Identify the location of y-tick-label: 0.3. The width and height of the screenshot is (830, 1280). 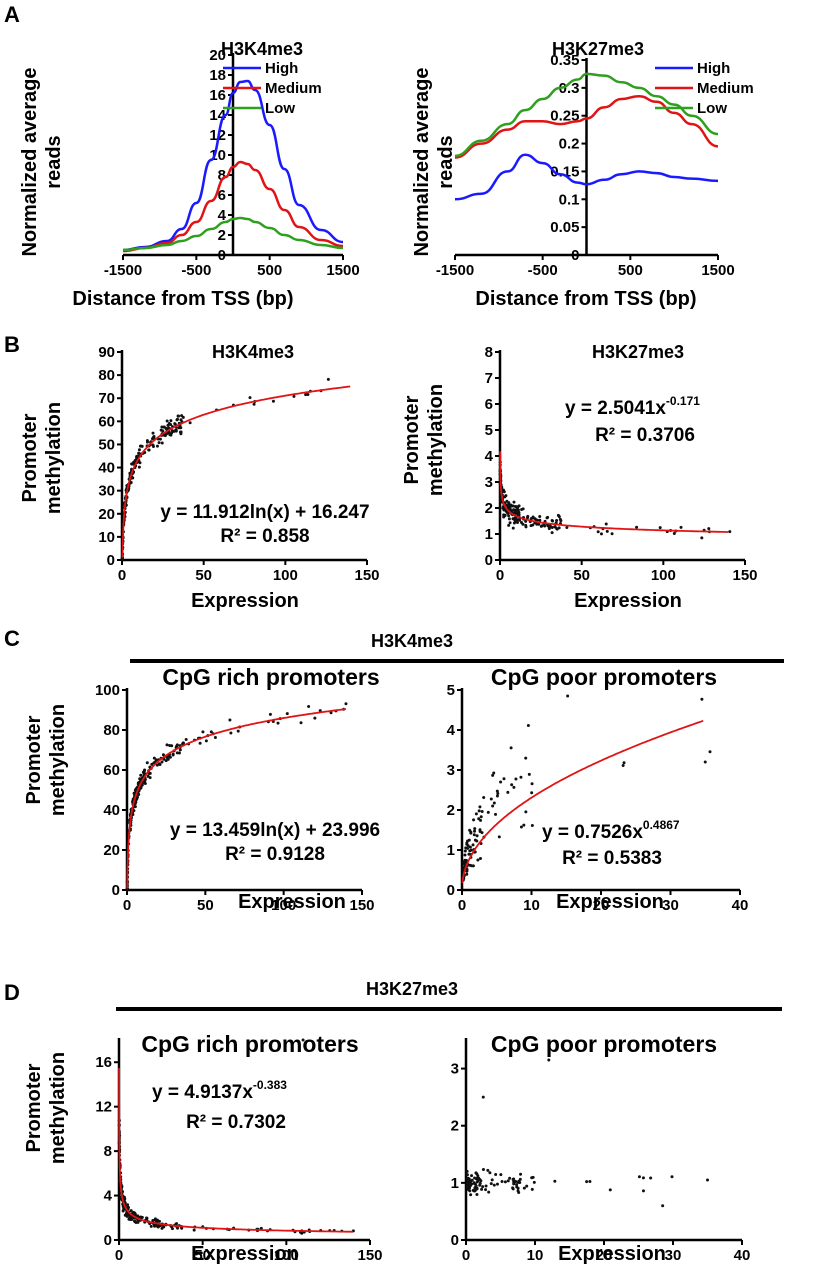
(569, 88).